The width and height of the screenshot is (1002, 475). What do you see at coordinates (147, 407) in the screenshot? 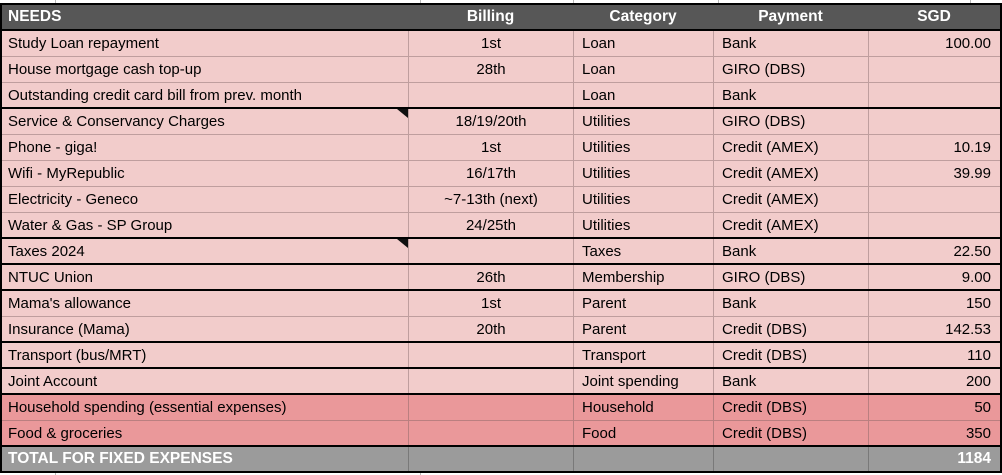
I see `cell-needs: Household spending (essential expenses)` at bounding box center [147, 407].